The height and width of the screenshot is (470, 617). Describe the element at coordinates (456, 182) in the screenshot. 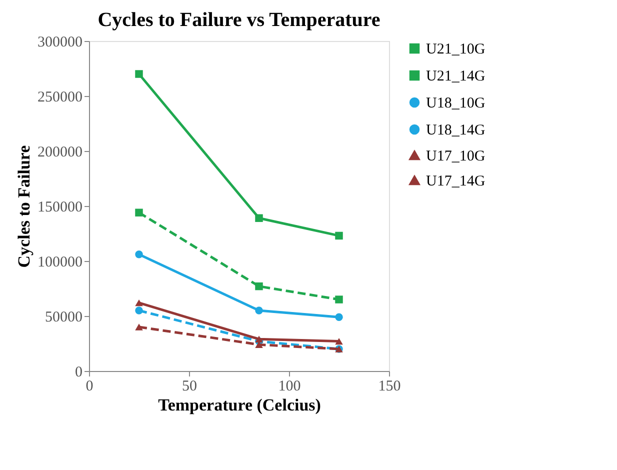

I see `legend-label: U17_14G` at that location.